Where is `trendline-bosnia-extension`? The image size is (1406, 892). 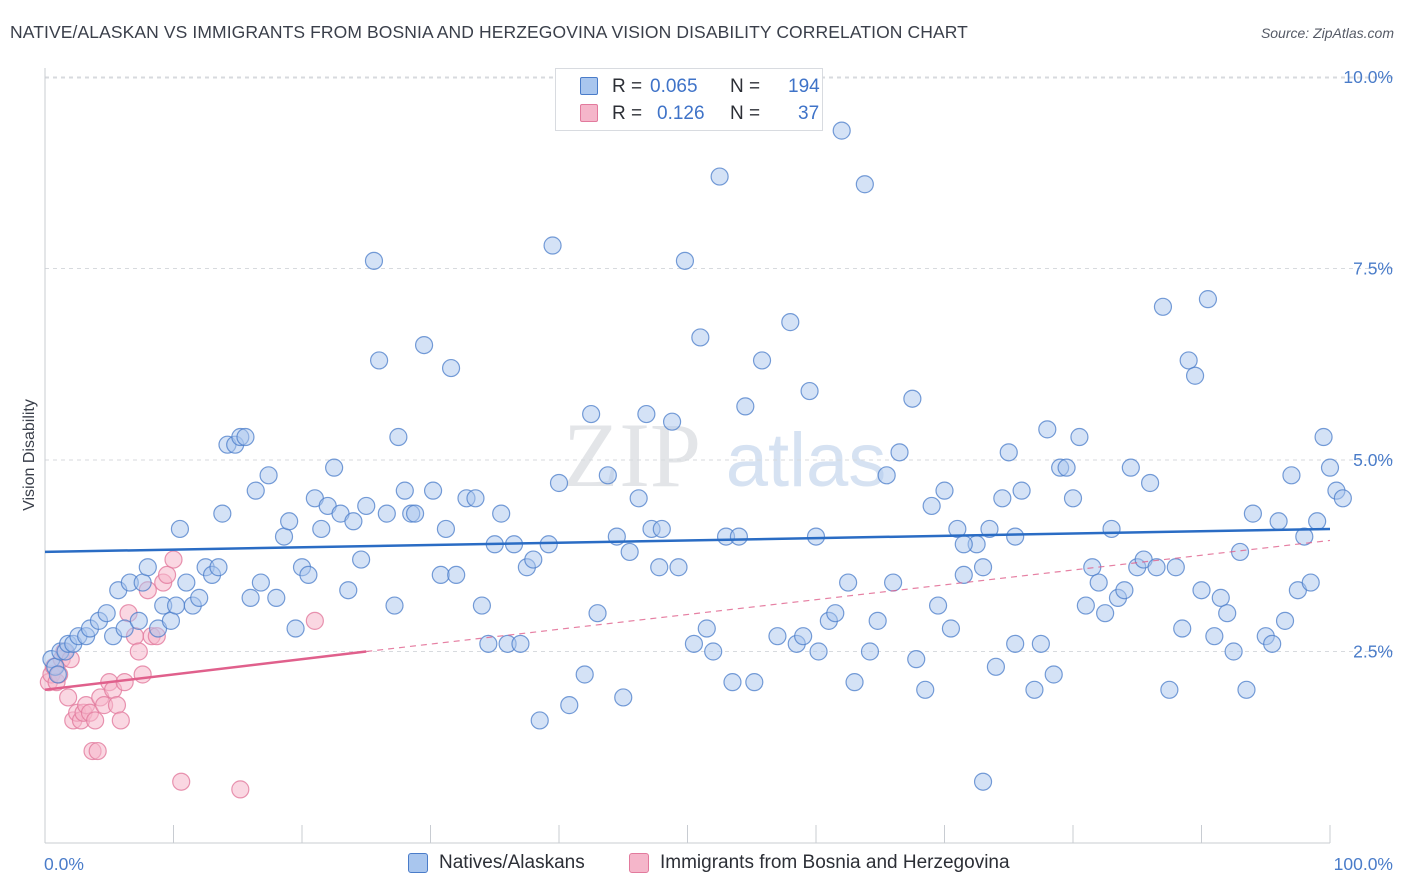
trendline-bosnia-extension is located at coordinates (848, 596).